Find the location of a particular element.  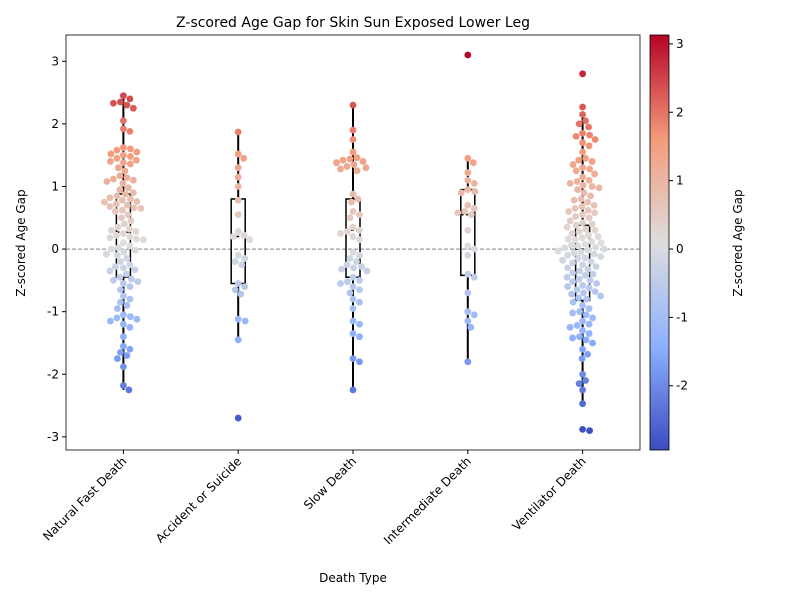

y-tick-label: 2 is located at coordinates (55, 124).